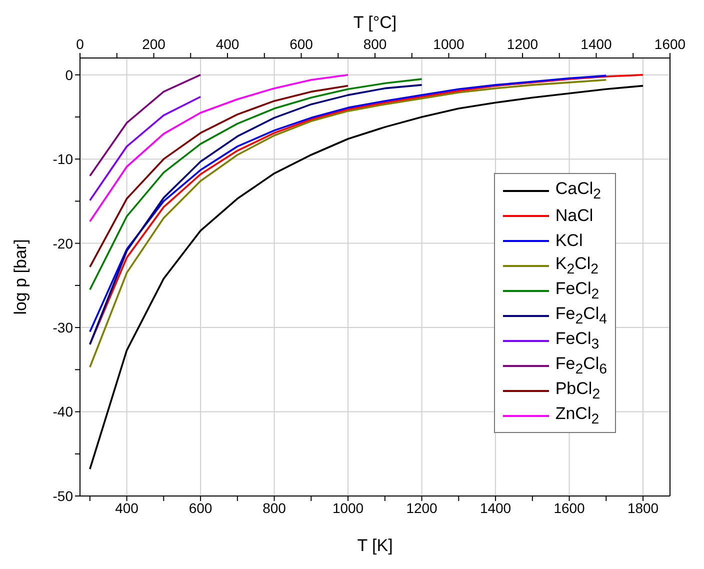 Image resolution: width=704 pixels, height=569 pixels. Describe the element at coordinates (449, 44) in the screenshot. I see `x2-tick-label: 1000` at that location.